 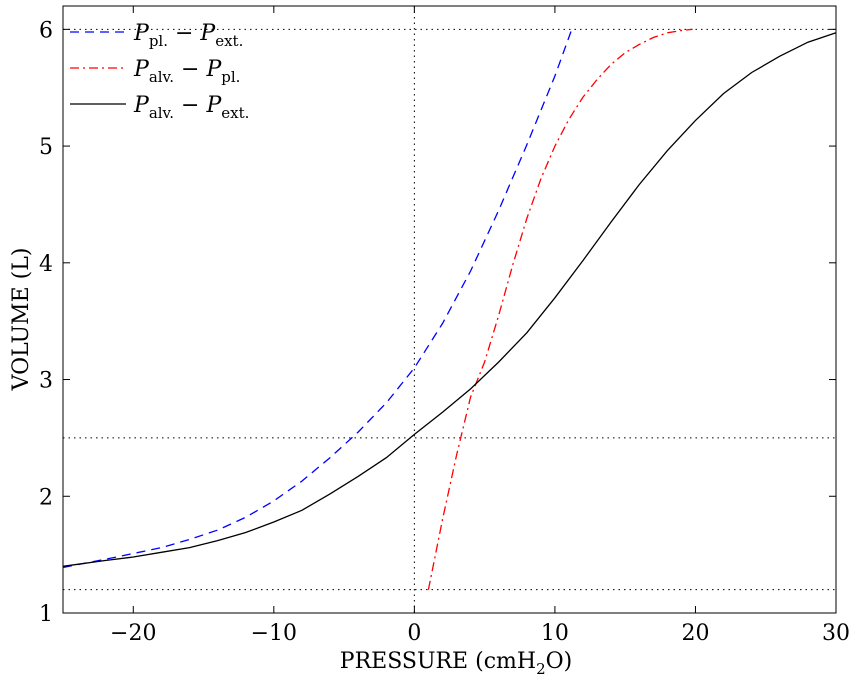 What do you see at coordinates (133, 633) in the screenshot?
I see `x-tick-label: −20` at bounding box center [133, 633].